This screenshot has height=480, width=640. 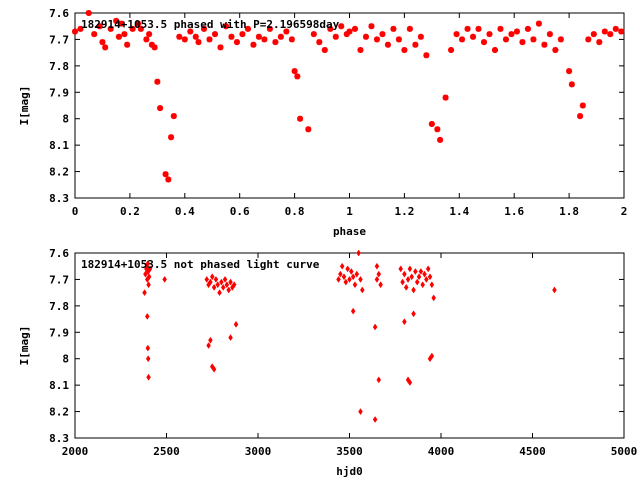 I want to click on x-tick-label: 1.8, so click(x=569, y=211).